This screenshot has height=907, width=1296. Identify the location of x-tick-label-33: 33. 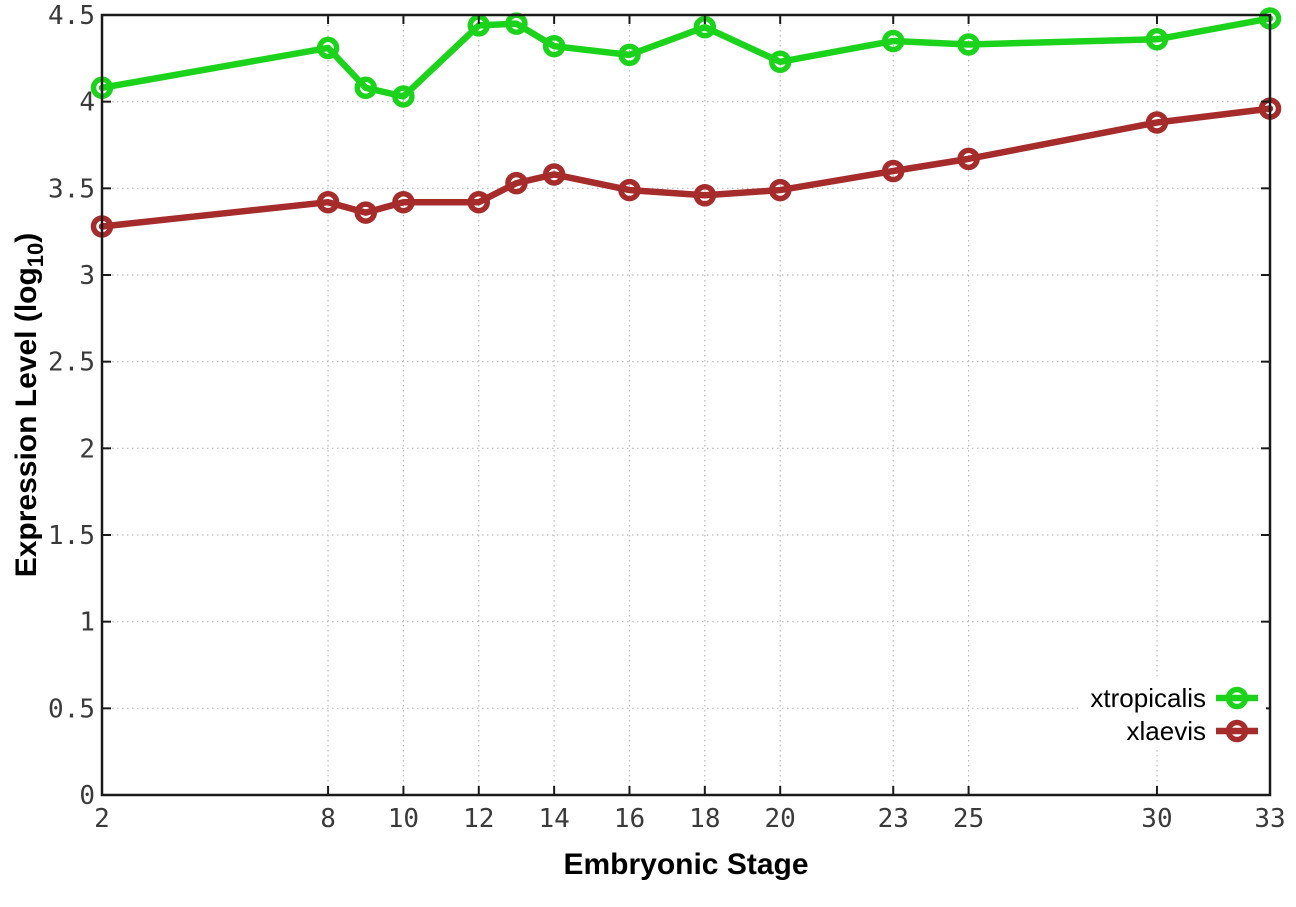
(1269, 819).